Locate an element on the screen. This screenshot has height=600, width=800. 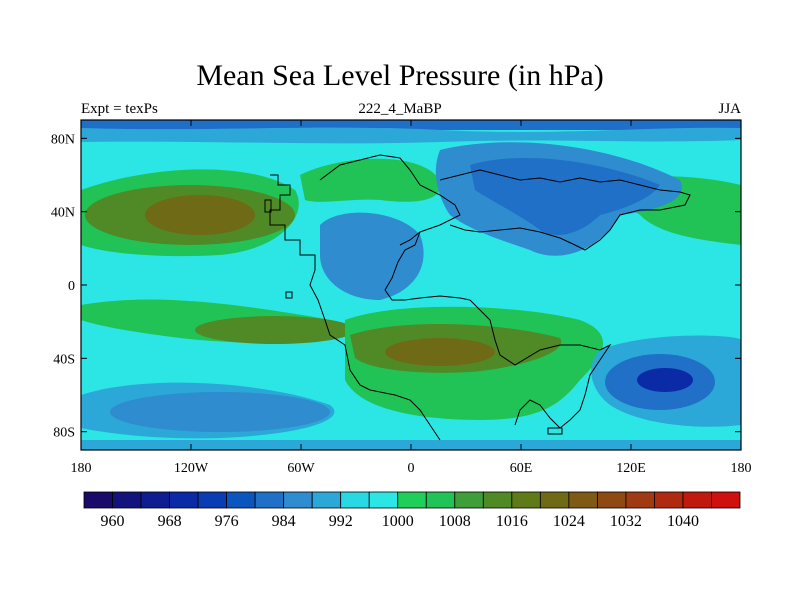
southern-ocean-low-core is located at coordinates (665, 380).